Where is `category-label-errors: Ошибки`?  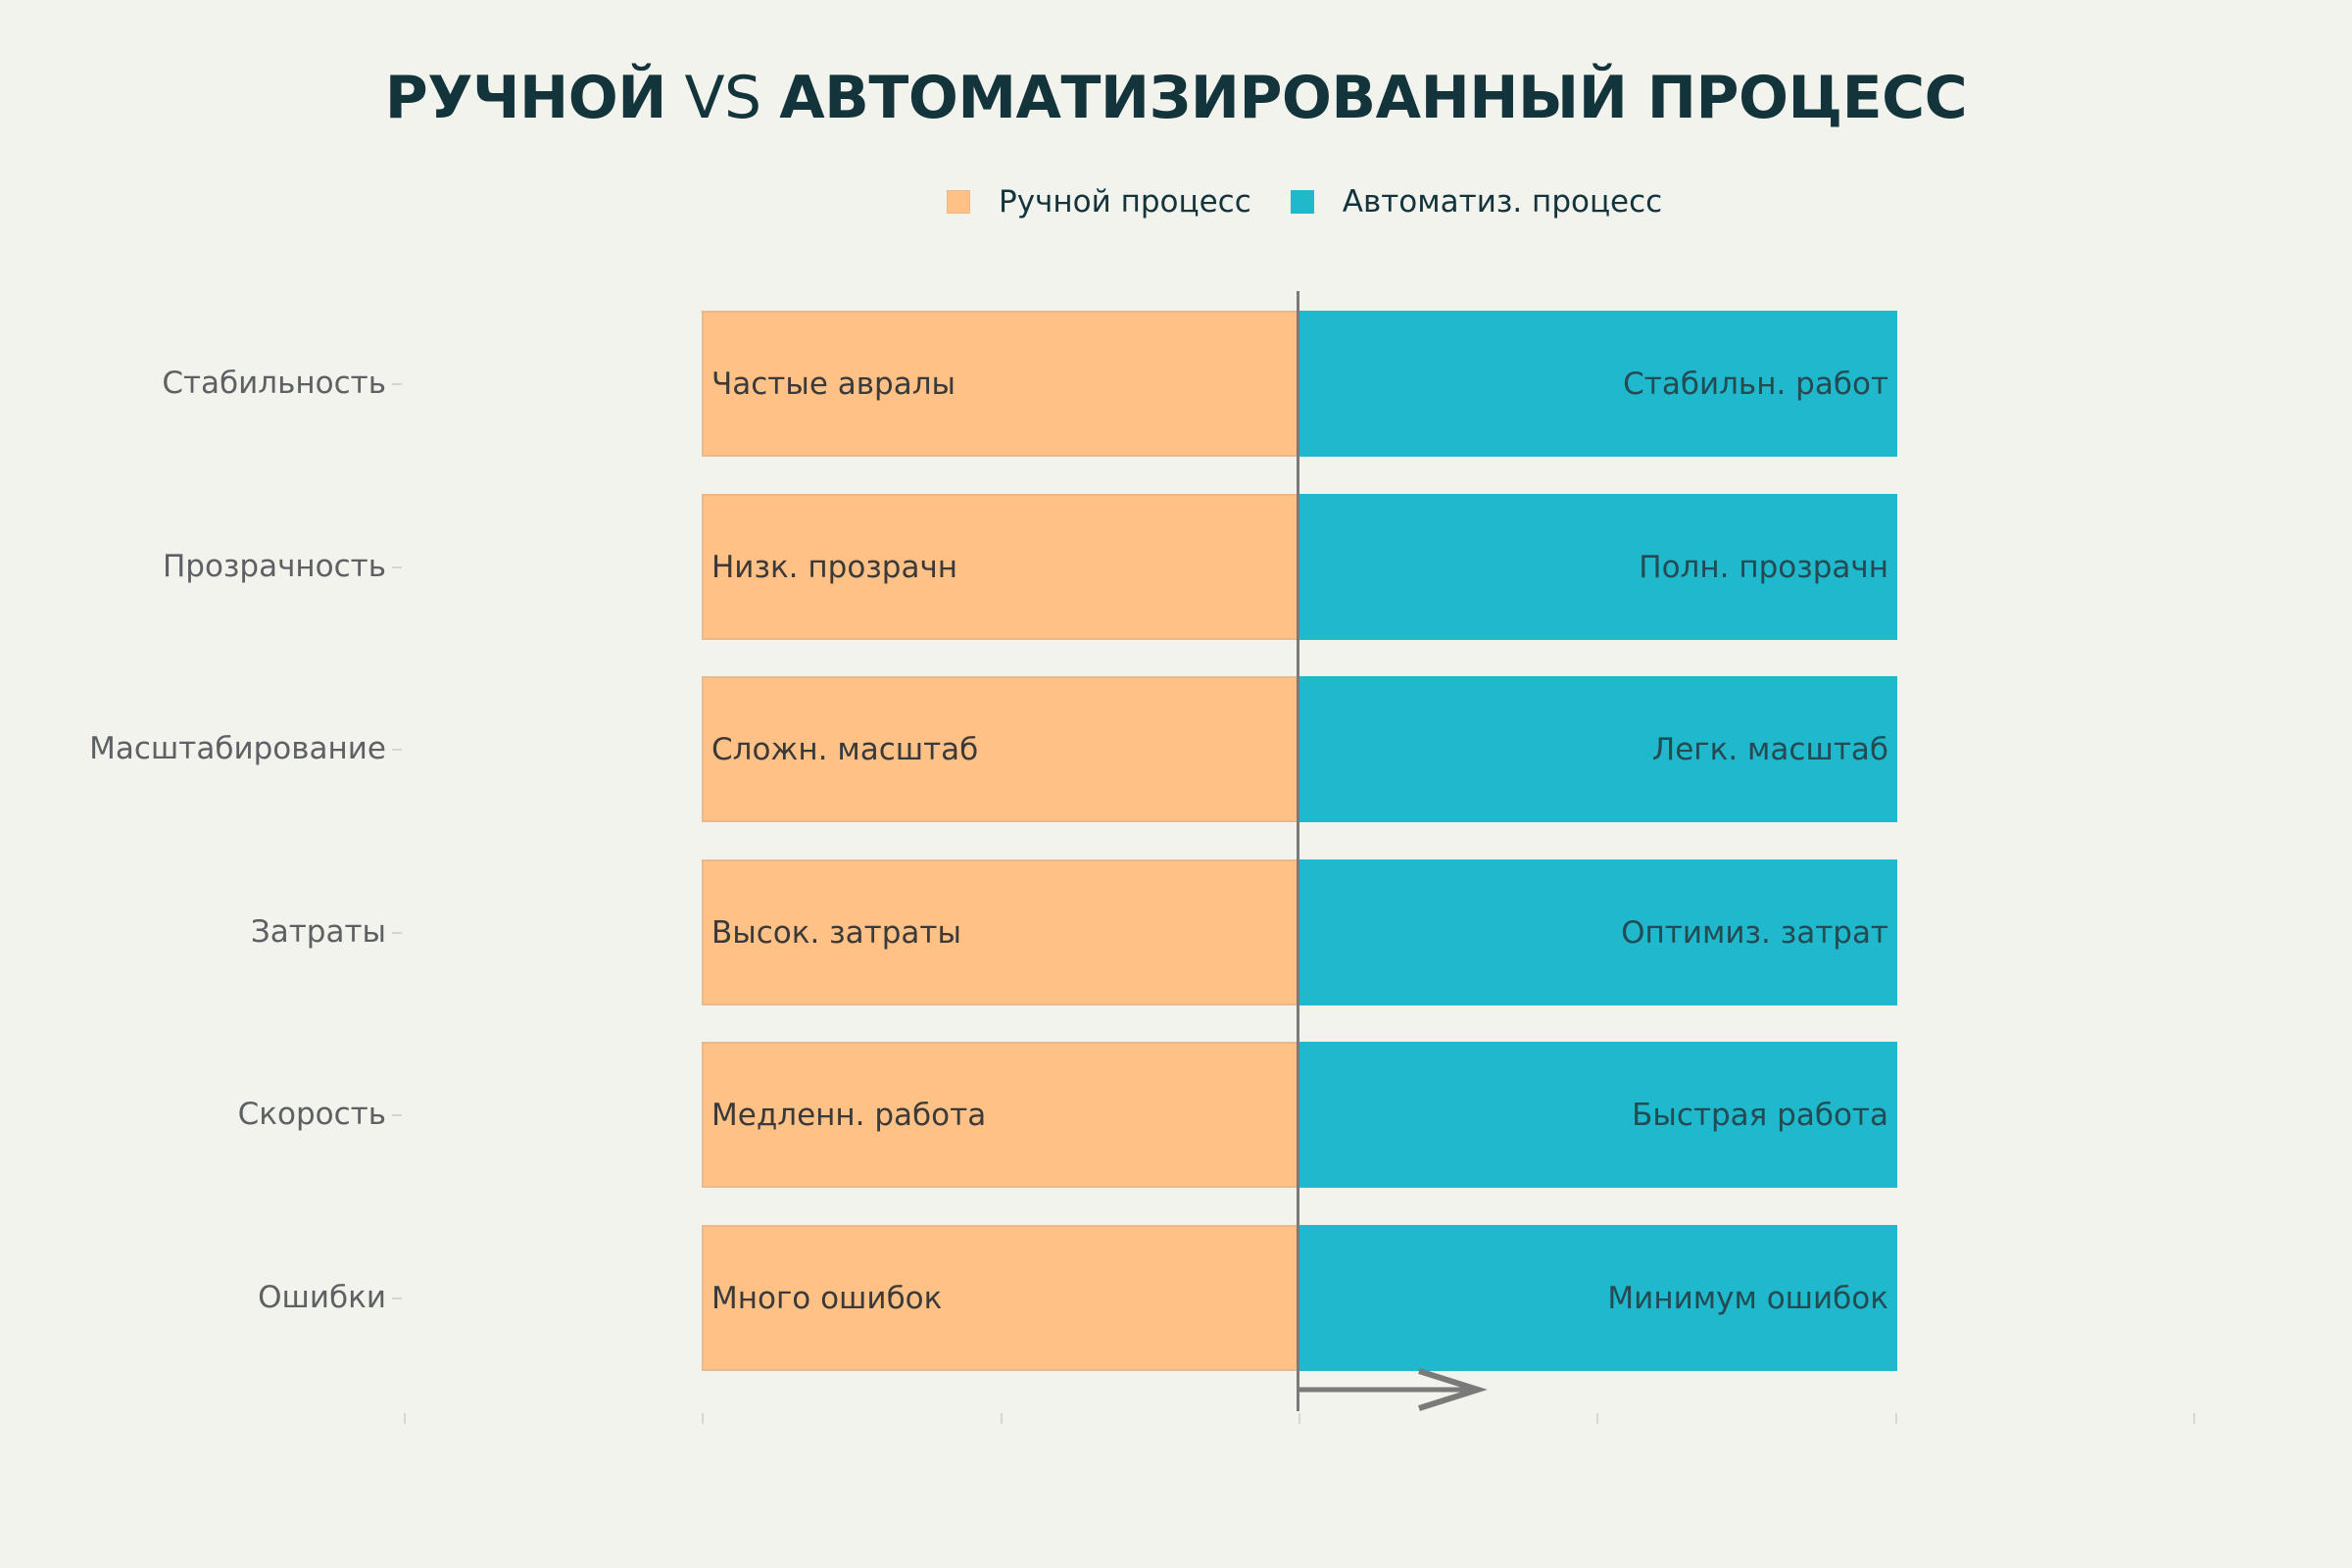 category-label-errors: Ошибки is located at coordinates (322, 1297).